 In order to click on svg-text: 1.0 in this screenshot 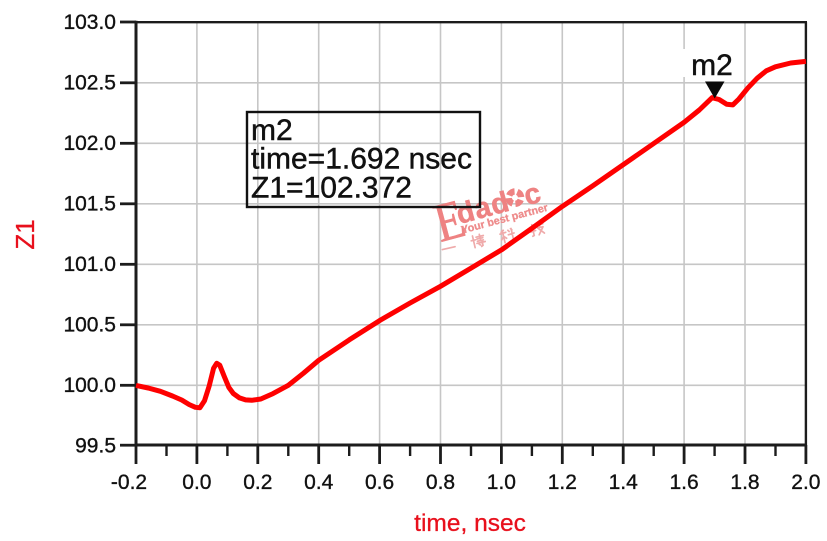, I will do `click(501, 482)`.